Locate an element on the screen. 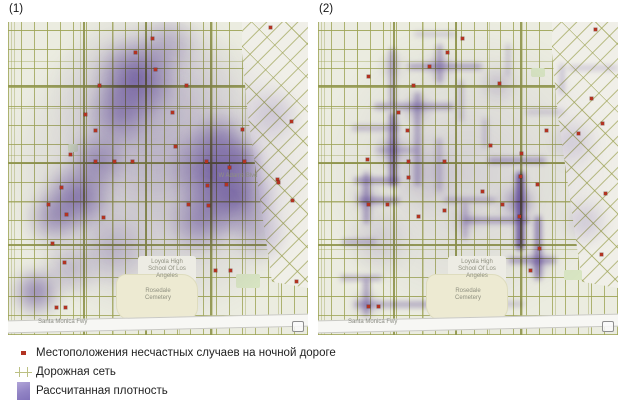 The width and height of the screenshot is (627, 410). panel-1-label: (1) is located at coordinates (16, 9).